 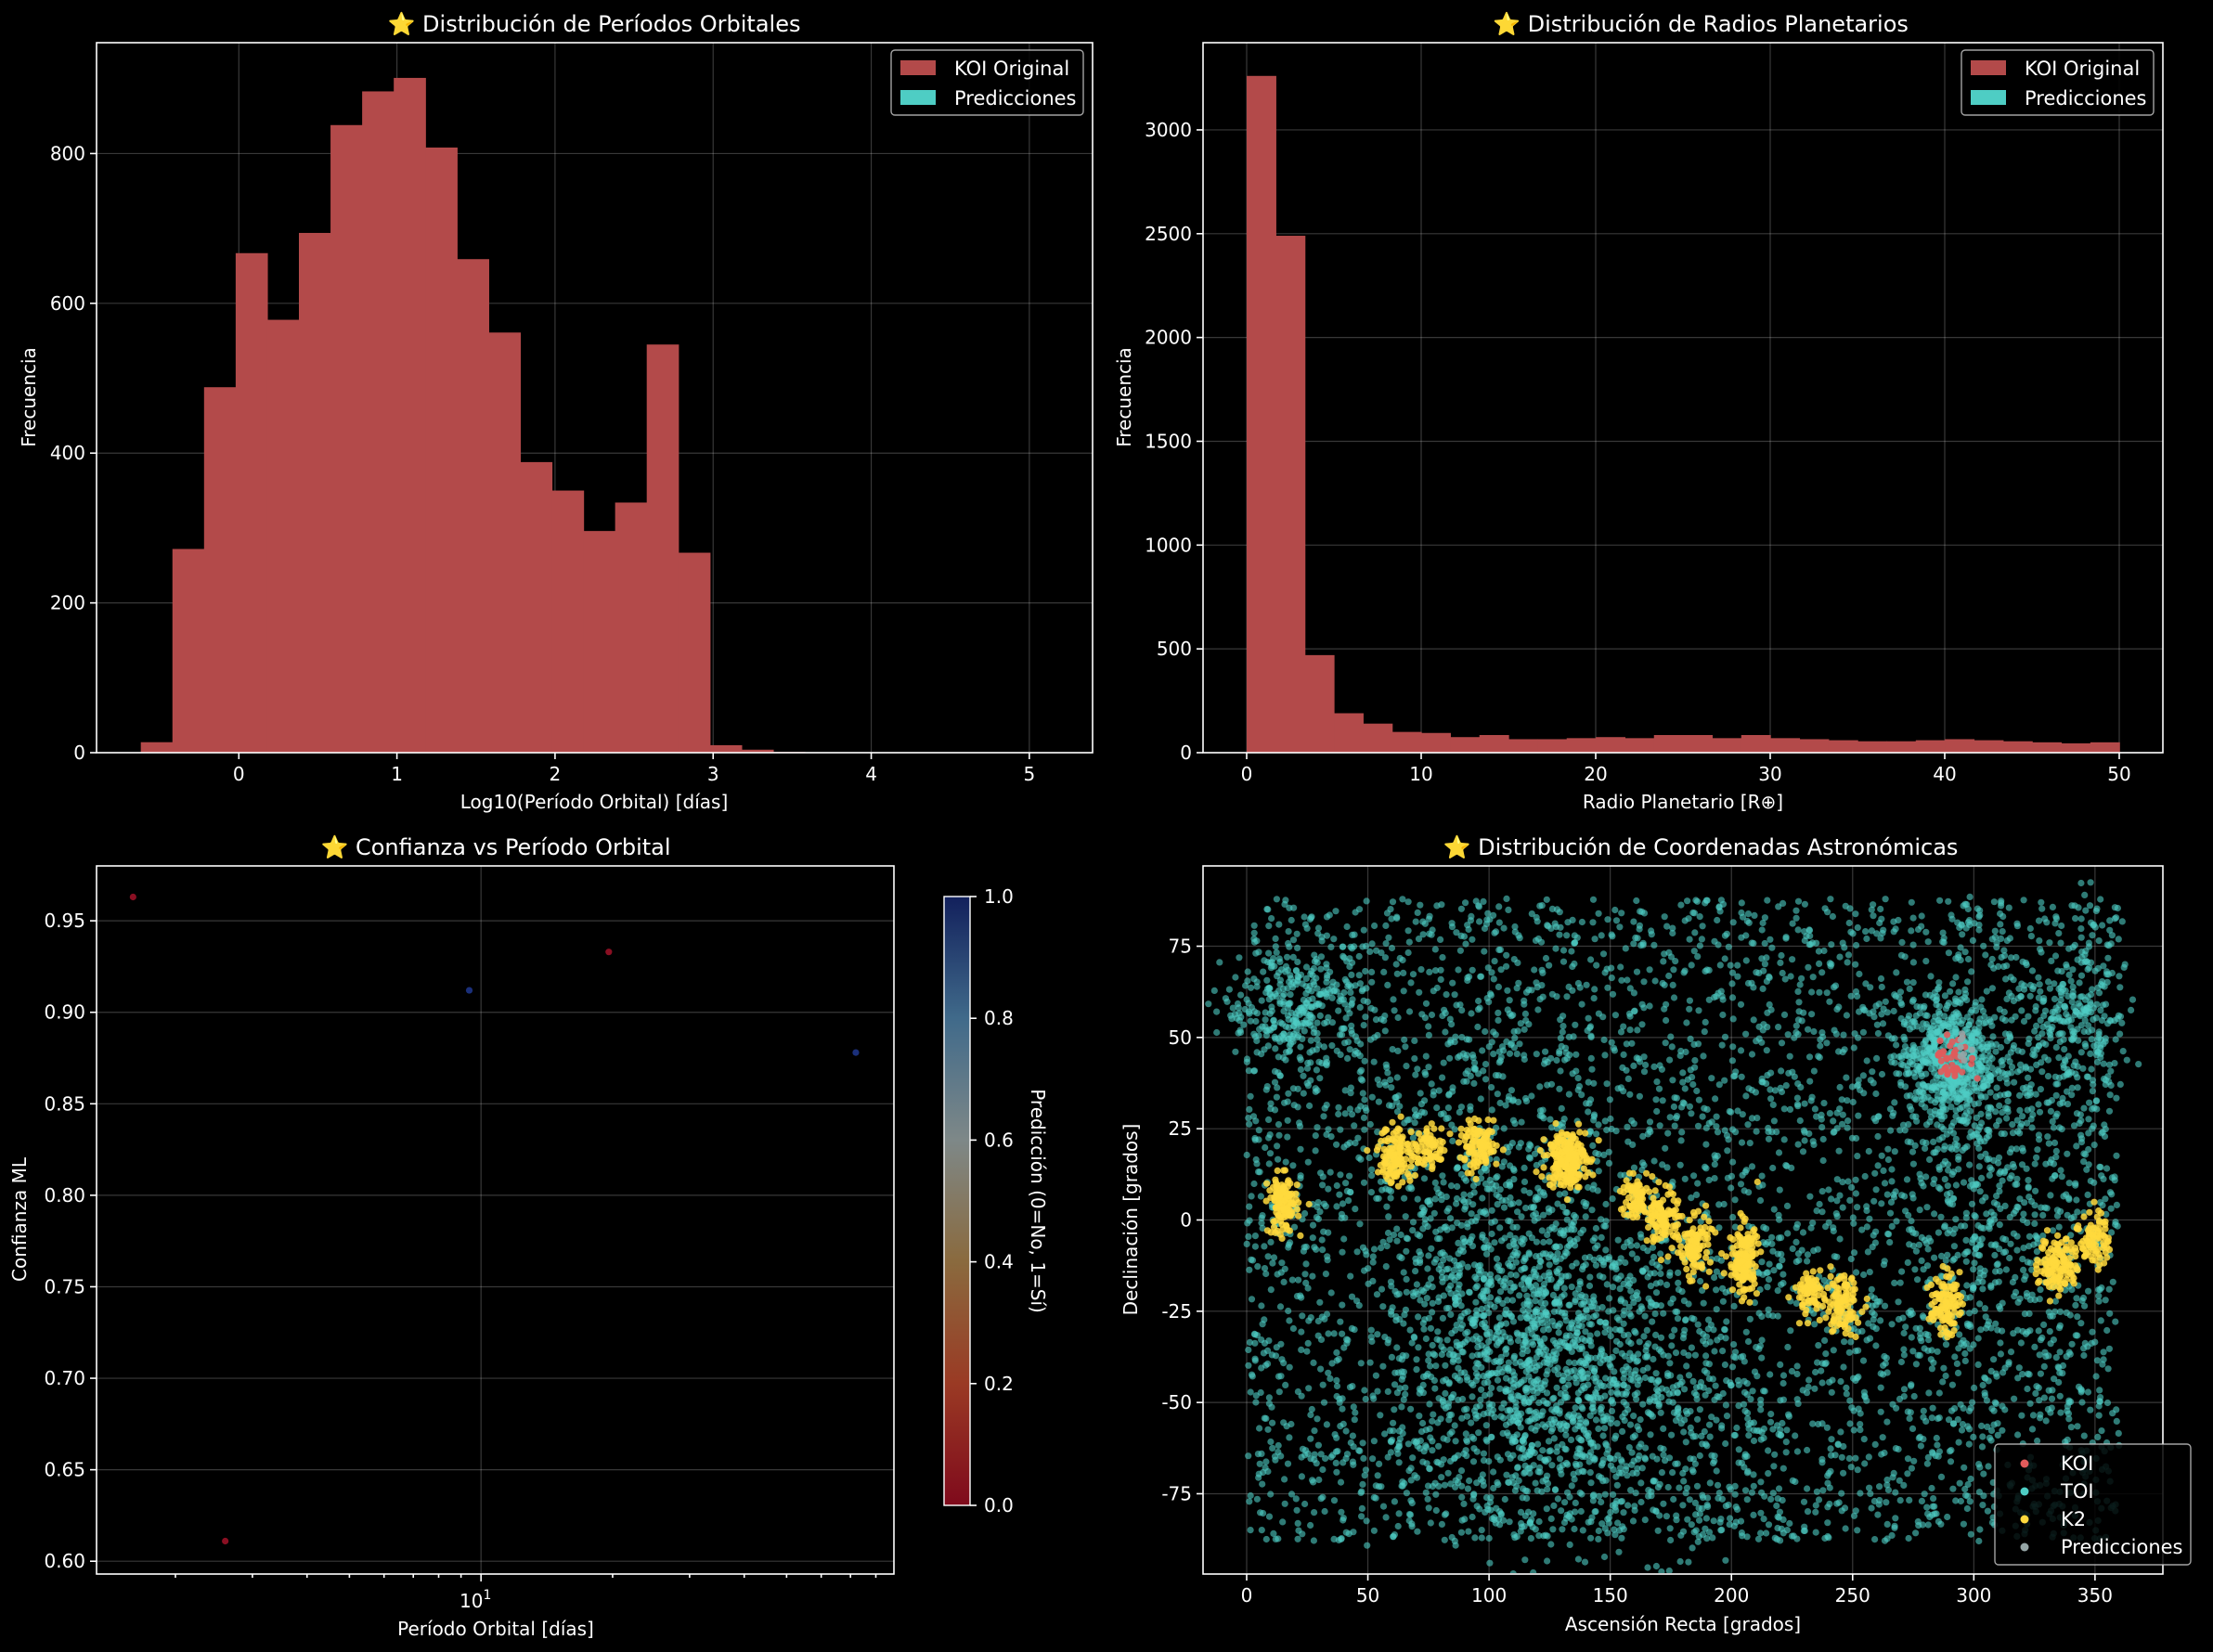 What do you see at coordinates (1944, 774) in the screenshot?
I see `x-tick-label: 40` at bounding box center [1944, 774].